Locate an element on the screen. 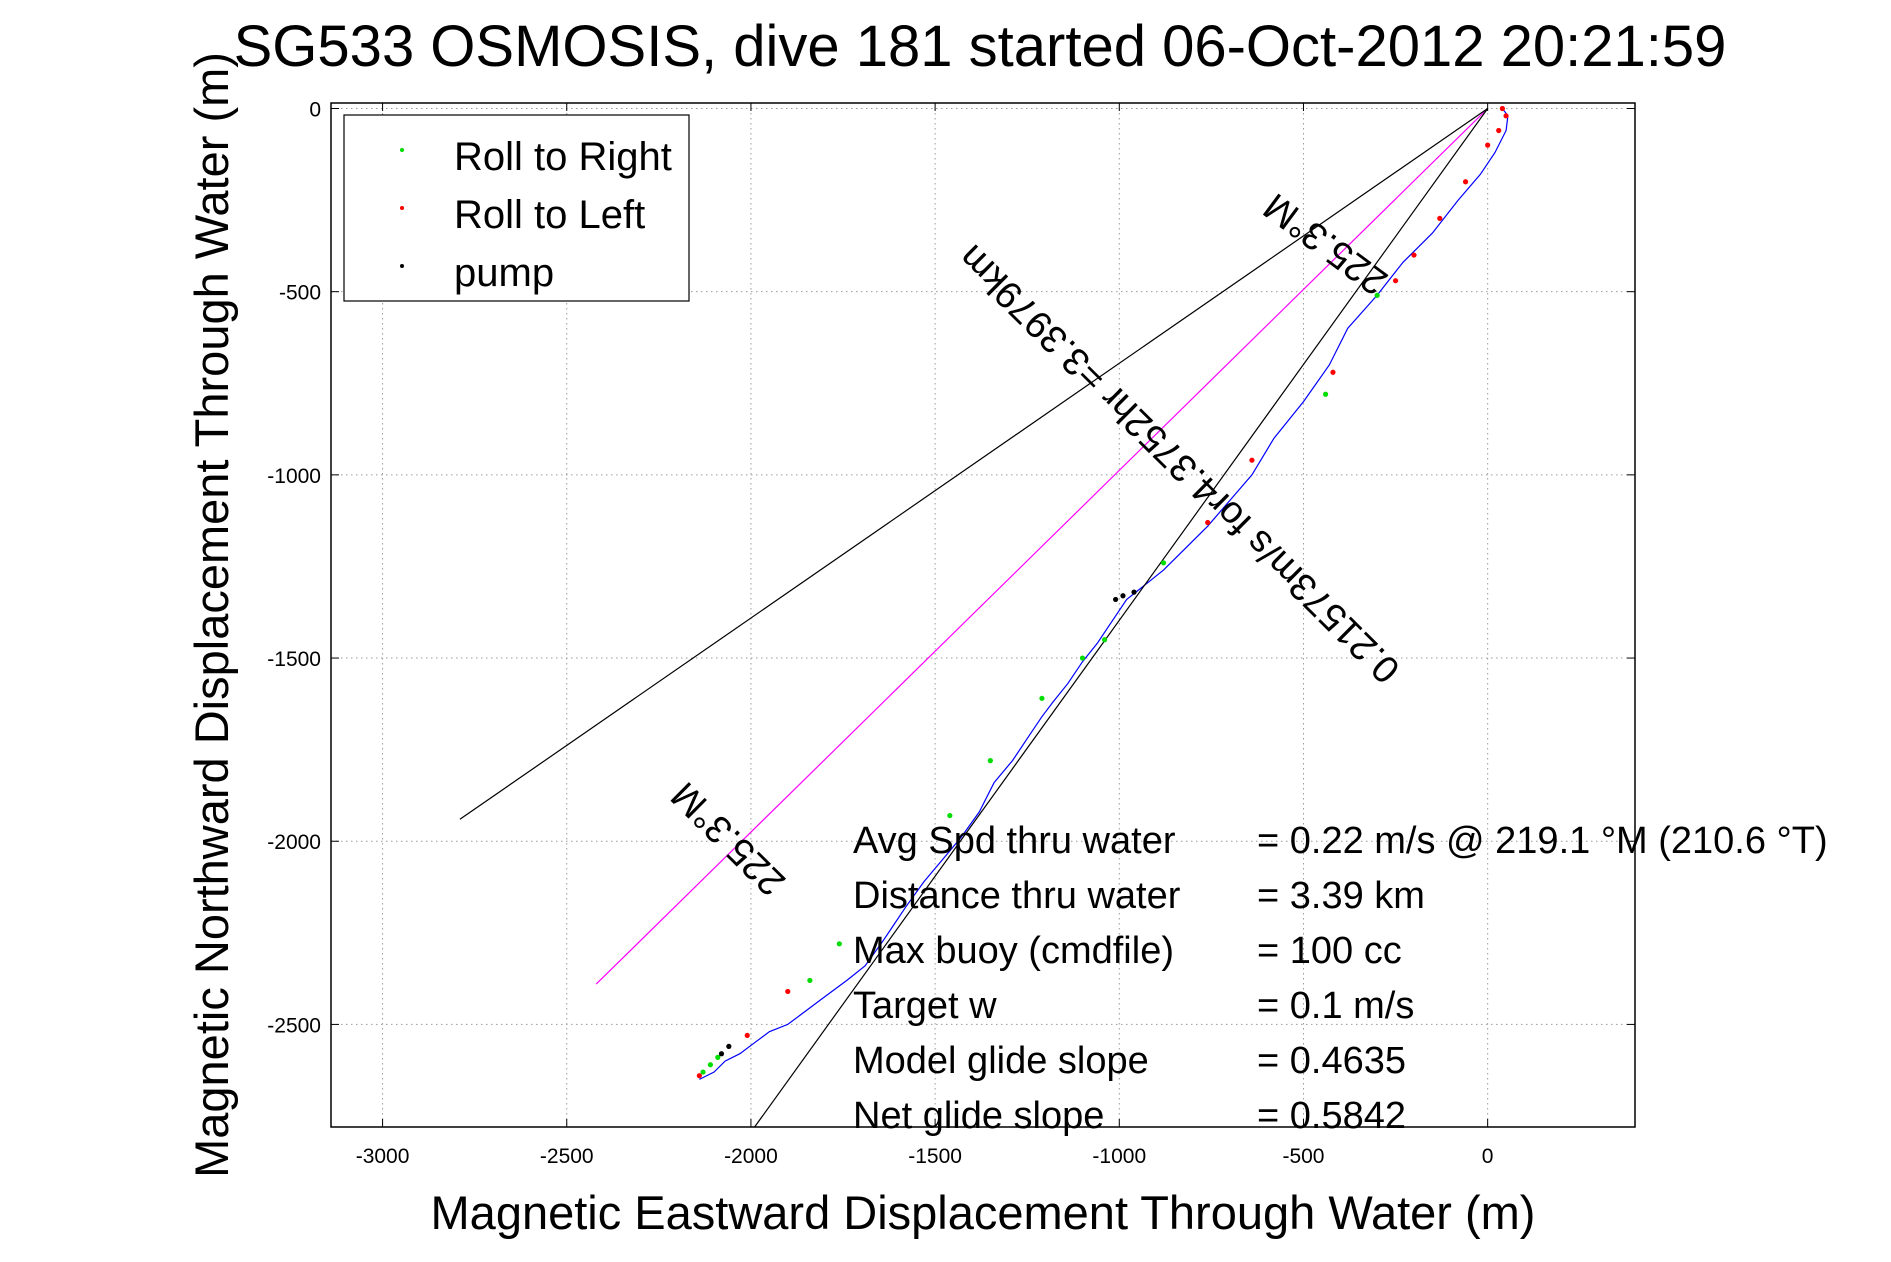 The height and width of the screenshot is (1262, 1891). annotation-value: = 100 cc is located at coordinates (1329, 951).